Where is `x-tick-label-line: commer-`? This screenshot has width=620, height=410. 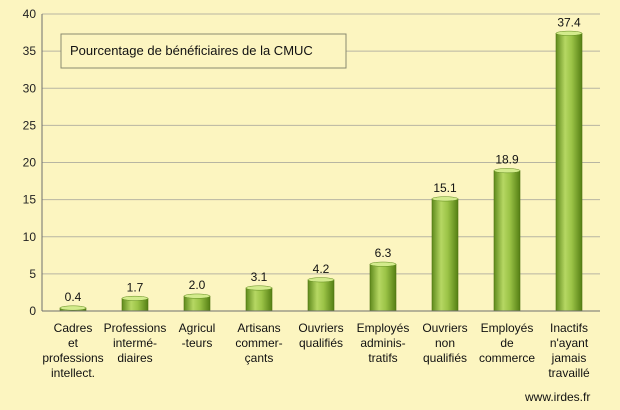
x-tick-label-line: commer- is located at coordinates (258, 343).